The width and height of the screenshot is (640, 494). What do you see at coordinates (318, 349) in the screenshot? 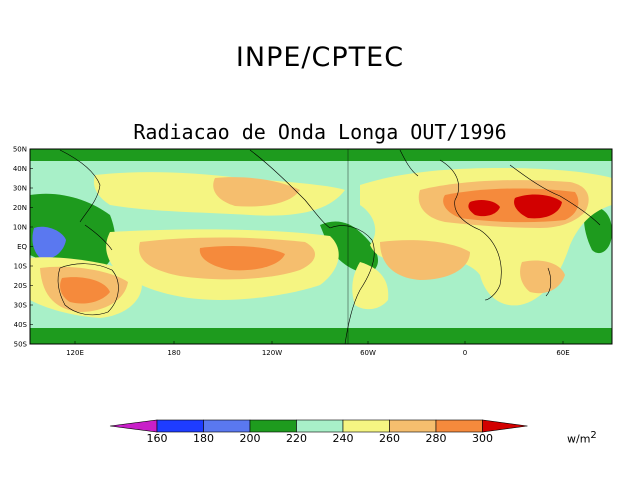
I see `lon-axis: 120E 180 120W 60W 0 60E` at bounding box center [318, 349].